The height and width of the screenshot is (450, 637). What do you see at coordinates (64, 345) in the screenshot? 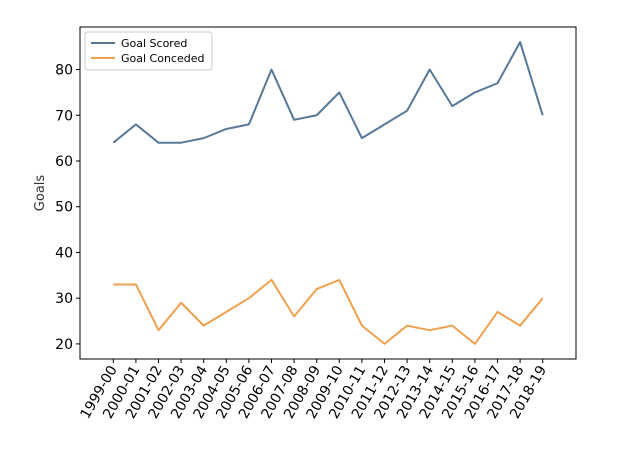
I see `y-tick-label: 20` at bounding box center [64, 345].